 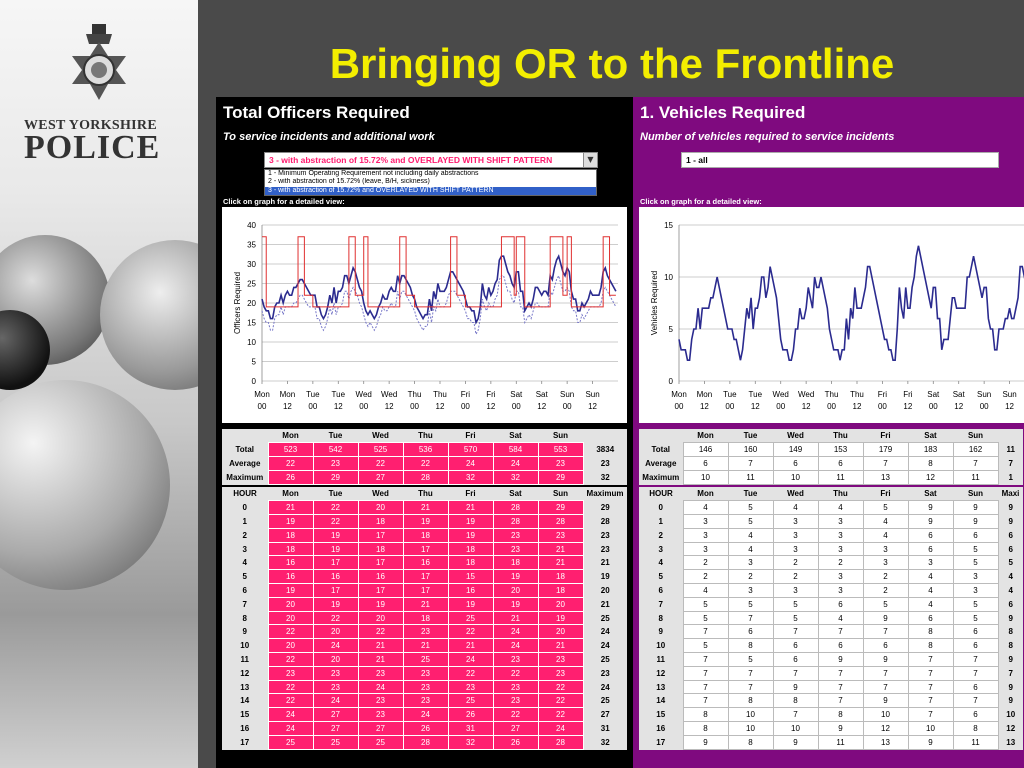 What do you see at coordinates (99, 62) in the screenshot?
I see `police-badge-logo` at bounding box center [99, 62].